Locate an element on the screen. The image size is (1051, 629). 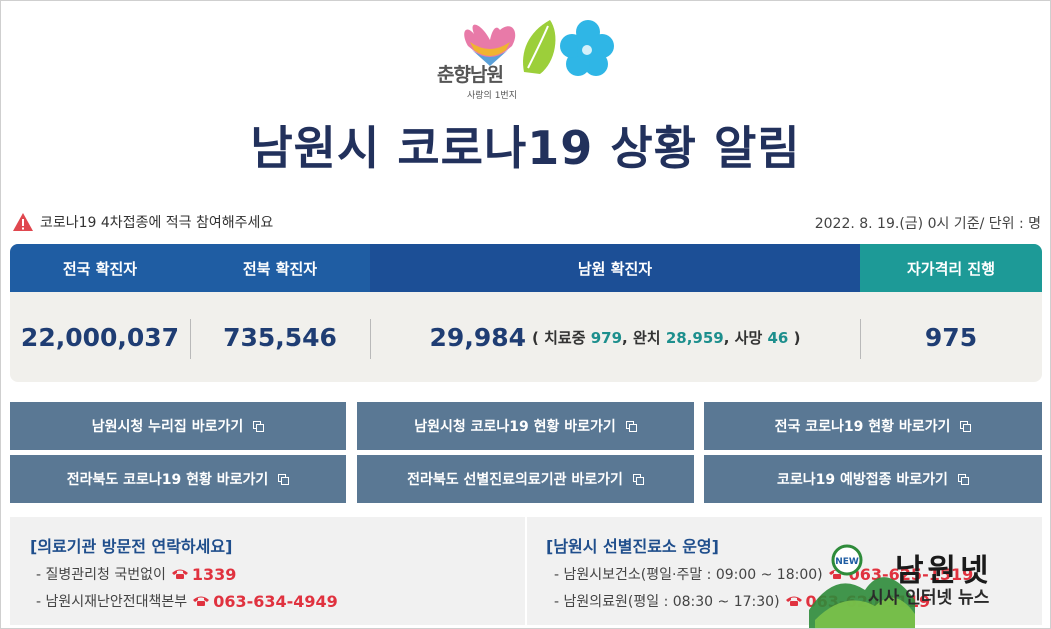
logo-text: 춘향남원 is located at coordinates (470, 75).